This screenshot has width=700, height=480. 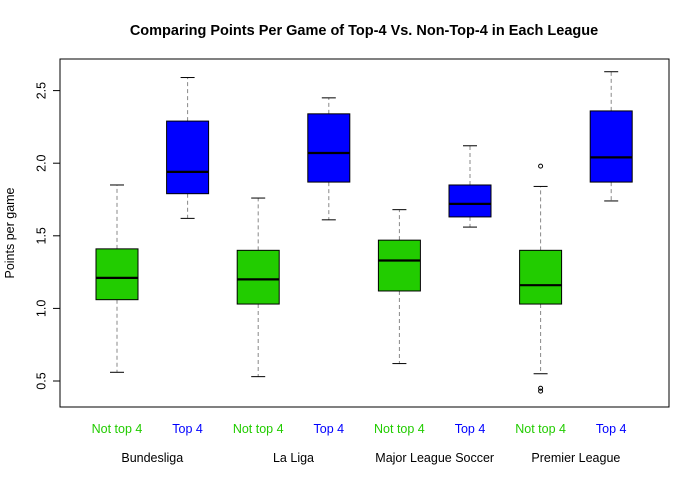 I want to click on y-axis: 0.5 1.0 1.5 2.0 2.5, so click(x=47, y=236).